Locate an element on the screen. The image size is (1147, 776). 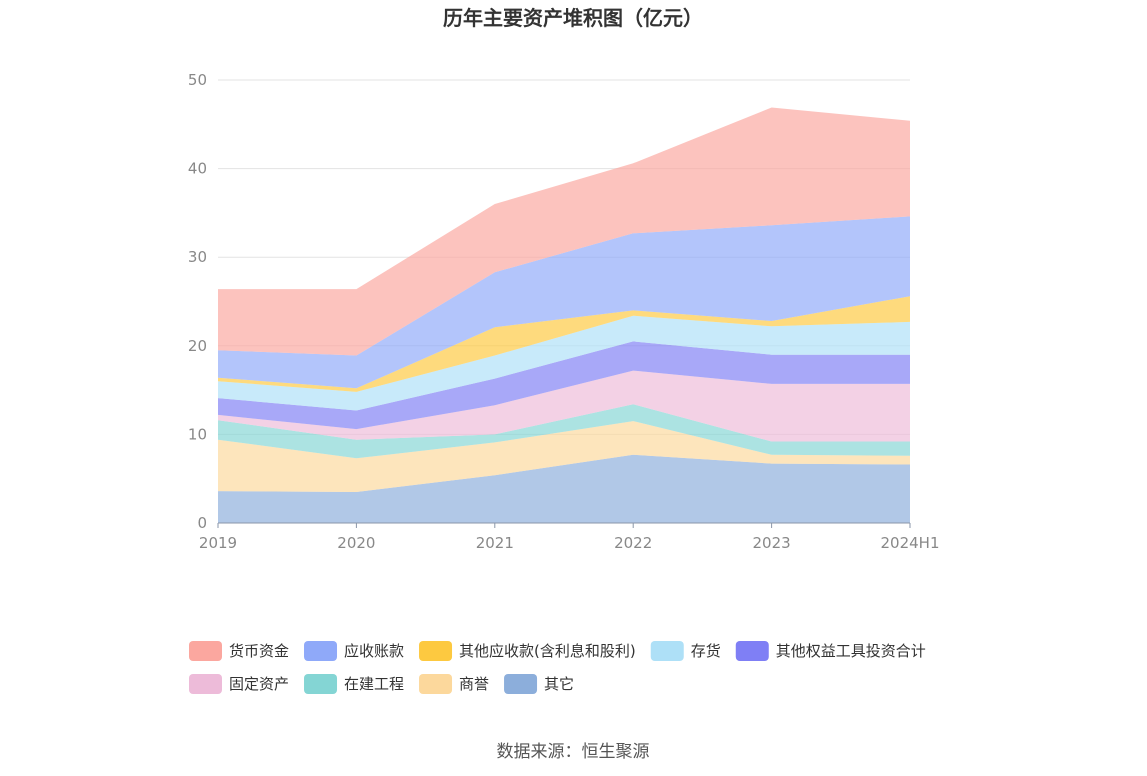
area-商誉 is located at coordinates (564, 456).